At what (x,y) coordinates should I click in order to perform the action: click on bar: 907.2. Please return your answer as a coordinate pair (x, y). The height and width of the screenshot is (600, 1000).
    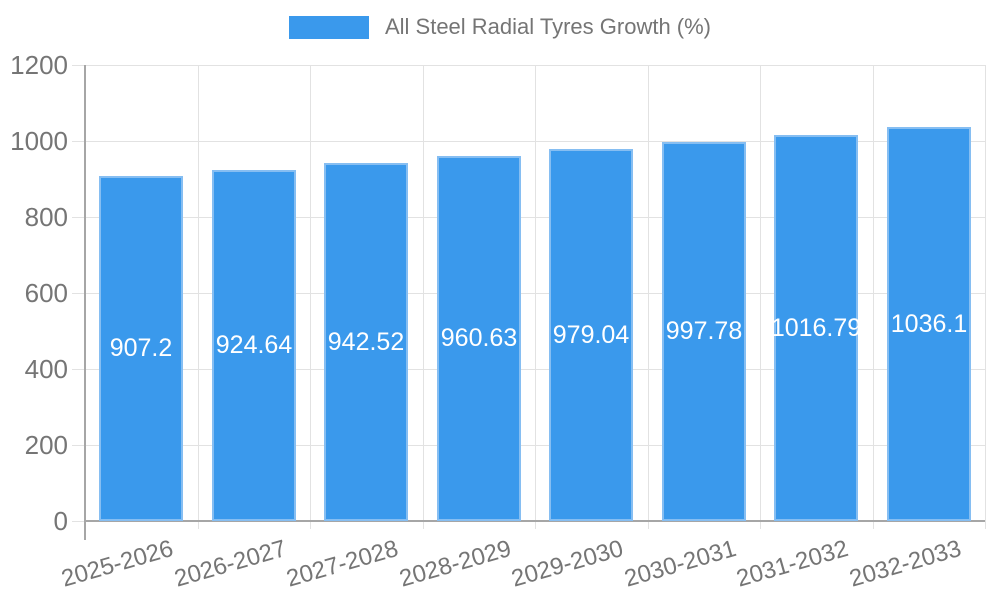
    Looking at the image, I should click on (141, 348).